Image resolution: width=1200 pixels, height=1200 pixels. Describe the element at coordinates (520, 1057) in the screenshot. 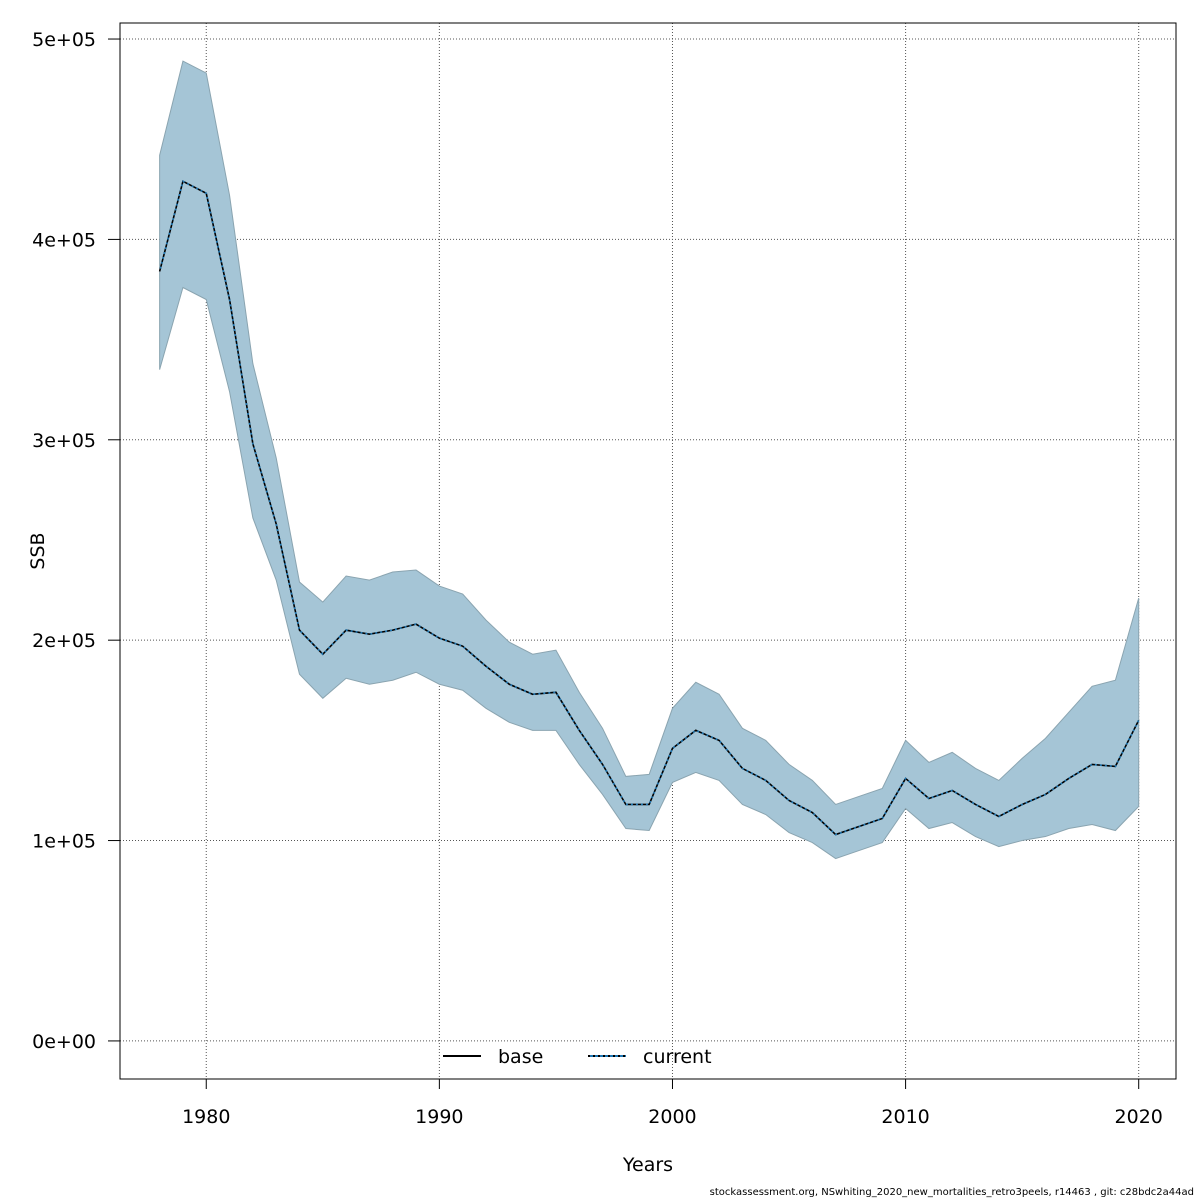

I see `legend-label-base: base` at that location.